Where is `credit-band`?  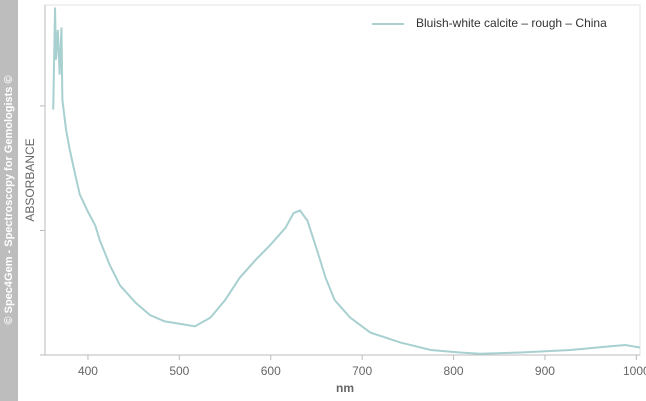 credit-band is located at coordinates (9, 200).